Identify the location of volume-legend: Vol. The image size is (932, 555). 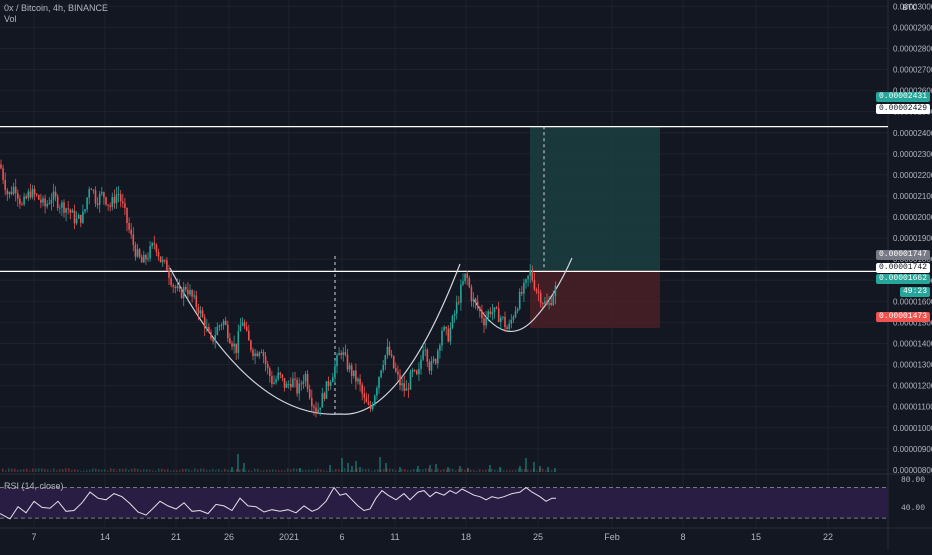
(10, 19).